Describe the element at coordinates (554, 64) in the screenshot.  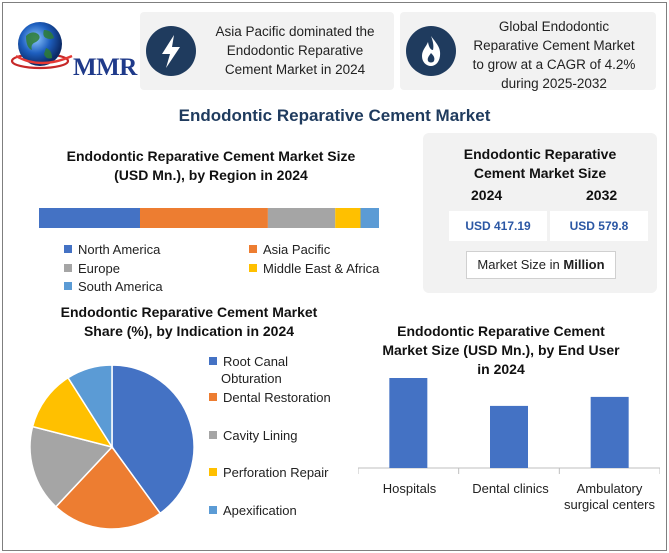
I see `card-cagr-line: to grow at a CAGR of 4.2%` at that location.